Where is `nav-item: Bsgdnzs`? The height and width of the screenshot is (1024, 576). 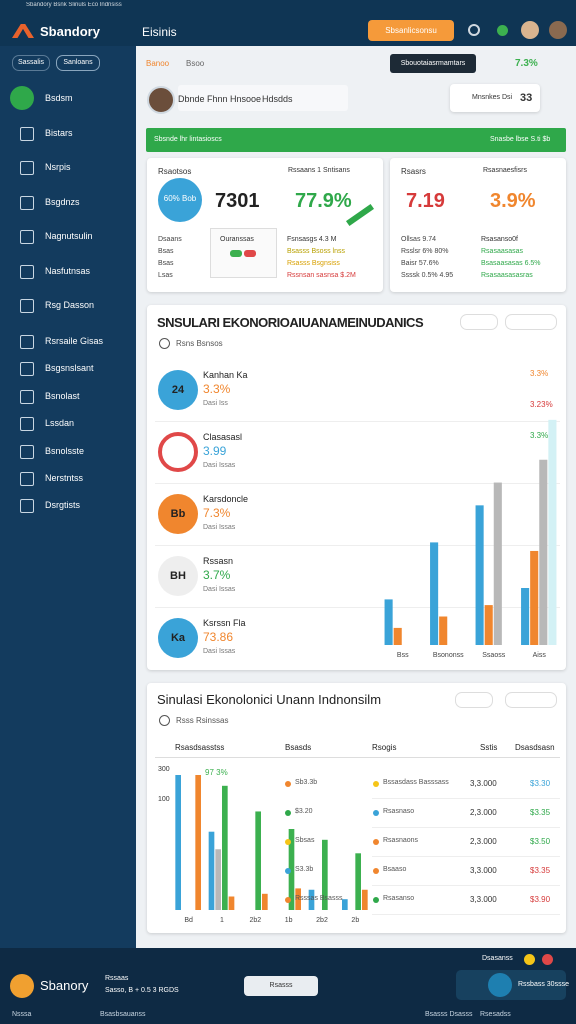
nav-item: Bsgdnzs is located at coordinates (62, 201).